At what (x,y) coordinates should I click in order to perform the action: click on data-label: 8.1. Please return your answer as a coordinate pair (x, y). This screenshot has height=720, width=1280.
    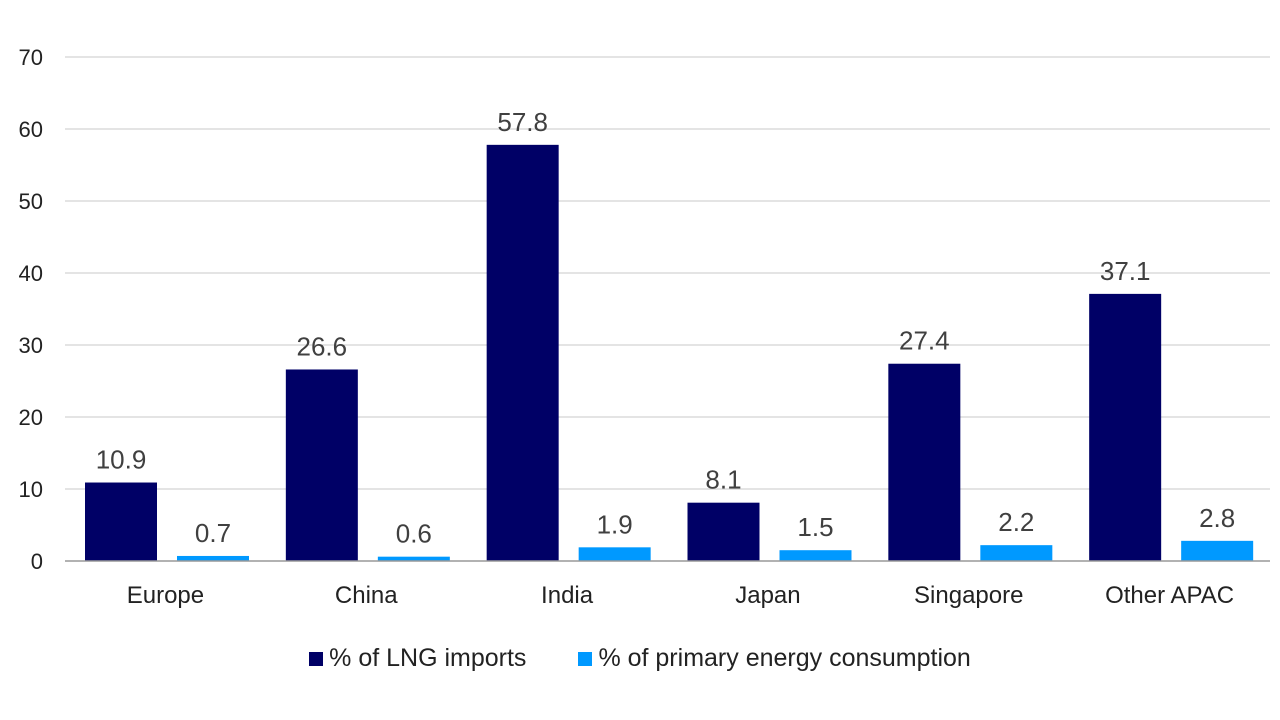
    Looking at the image, I should click on (723, 480).